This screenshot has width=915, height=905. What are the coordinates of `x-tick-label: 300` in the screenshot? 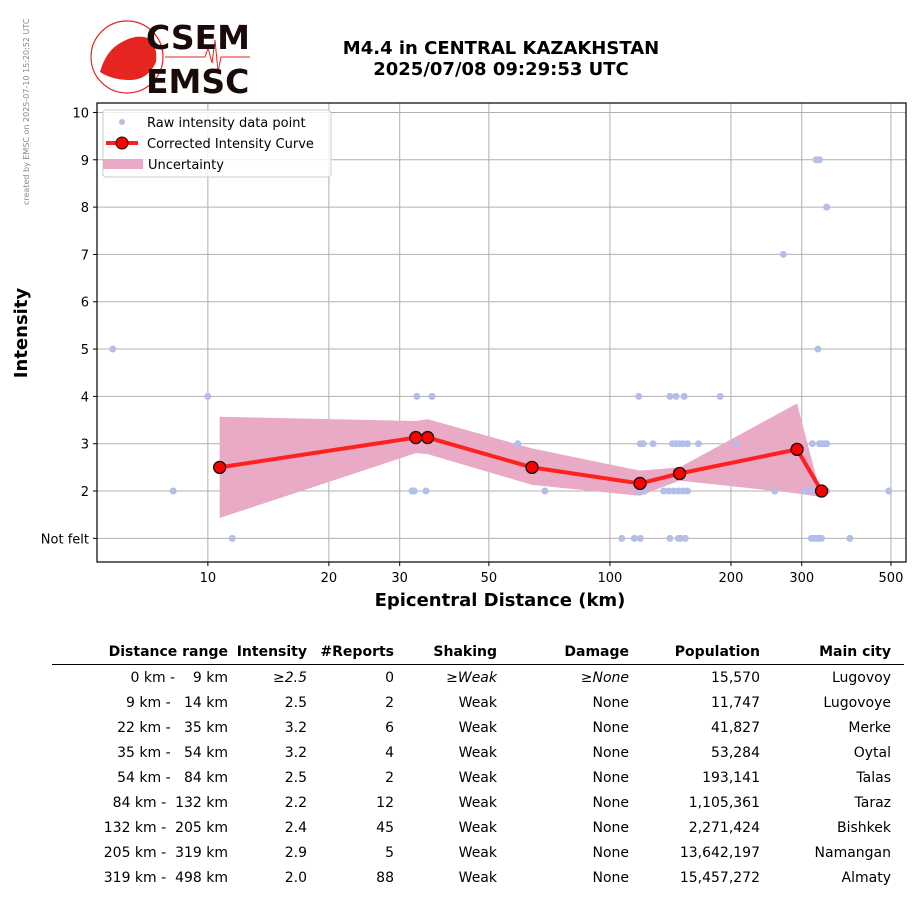 It's located at (801, 578).